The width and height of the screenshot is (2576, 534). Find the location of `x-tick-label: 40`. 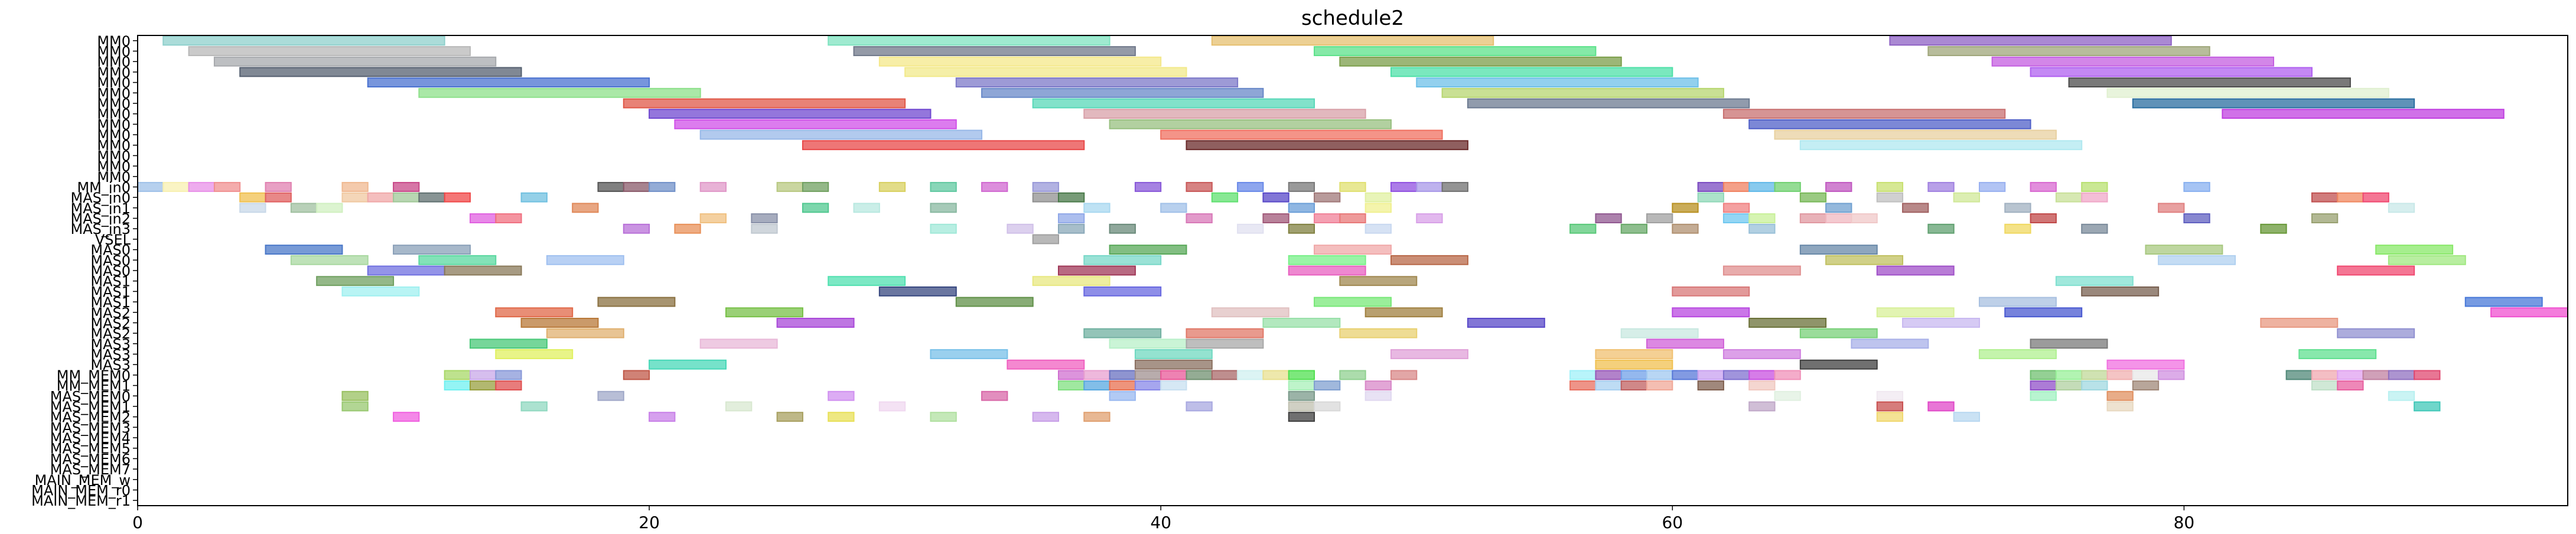

x-tick-label: 40 is located at coordinates (1160, 522).